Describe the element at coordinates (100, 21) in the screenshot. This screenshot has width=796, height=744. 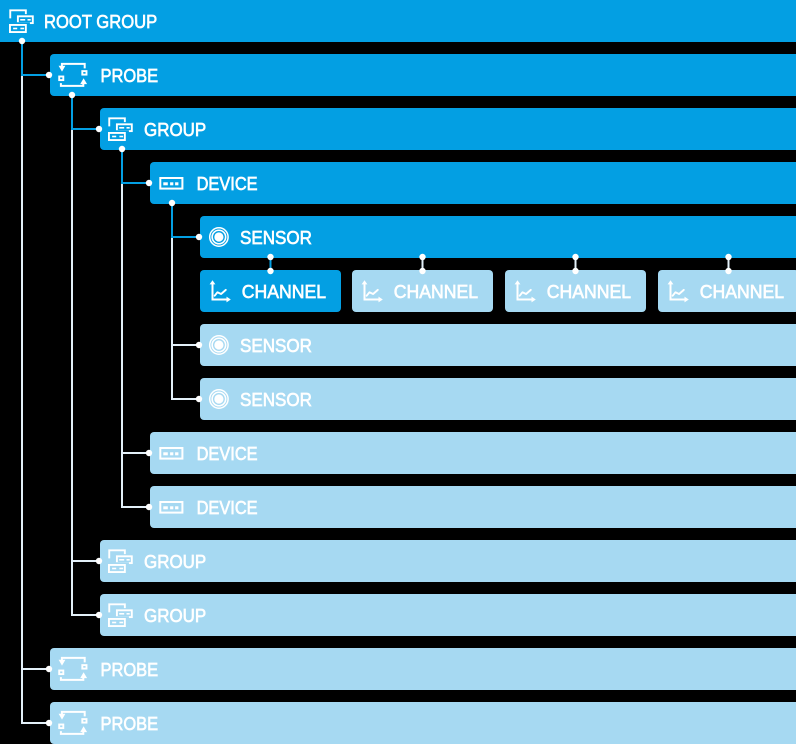
I see `svg-text: ROOT GROUP` at that location.